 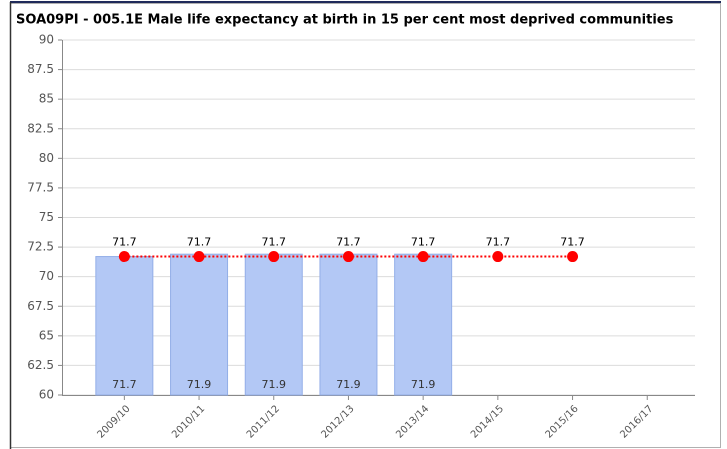 I want to click on y-tick-label: 77.5, so click(x=40, y=187).